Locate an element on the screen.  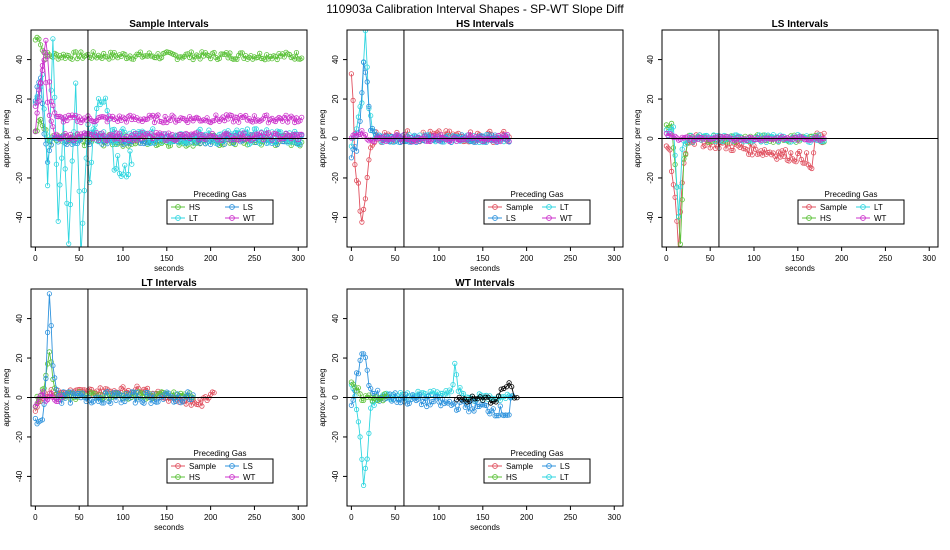
legend-entry-hs: HS is located at coordinates (502, 477).